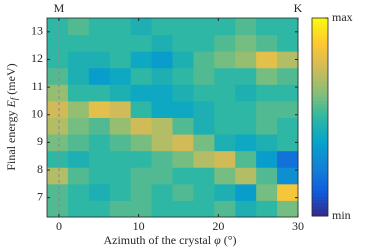  I want to click on x-label-unit: (°), so click(229, 240).